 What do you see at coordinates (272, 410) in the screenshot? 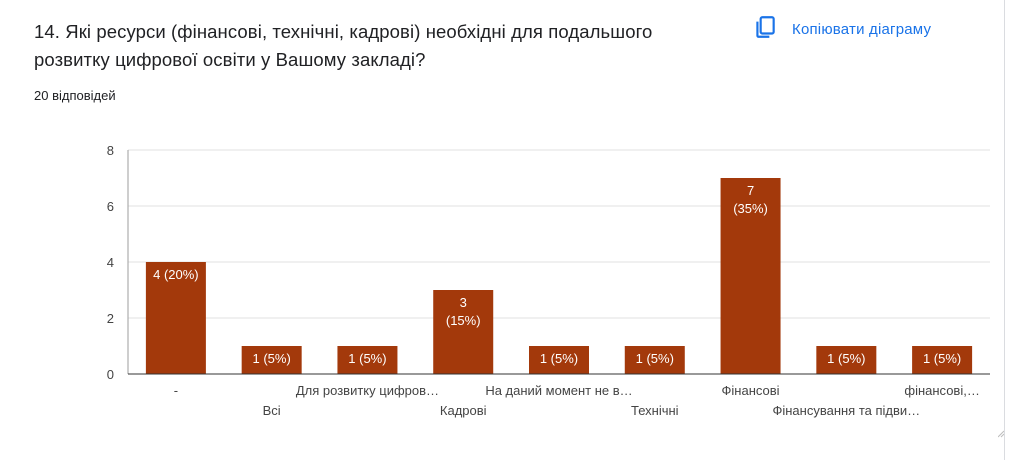
I see `x-tick-label: Всі` at bounding box center [272, 410].